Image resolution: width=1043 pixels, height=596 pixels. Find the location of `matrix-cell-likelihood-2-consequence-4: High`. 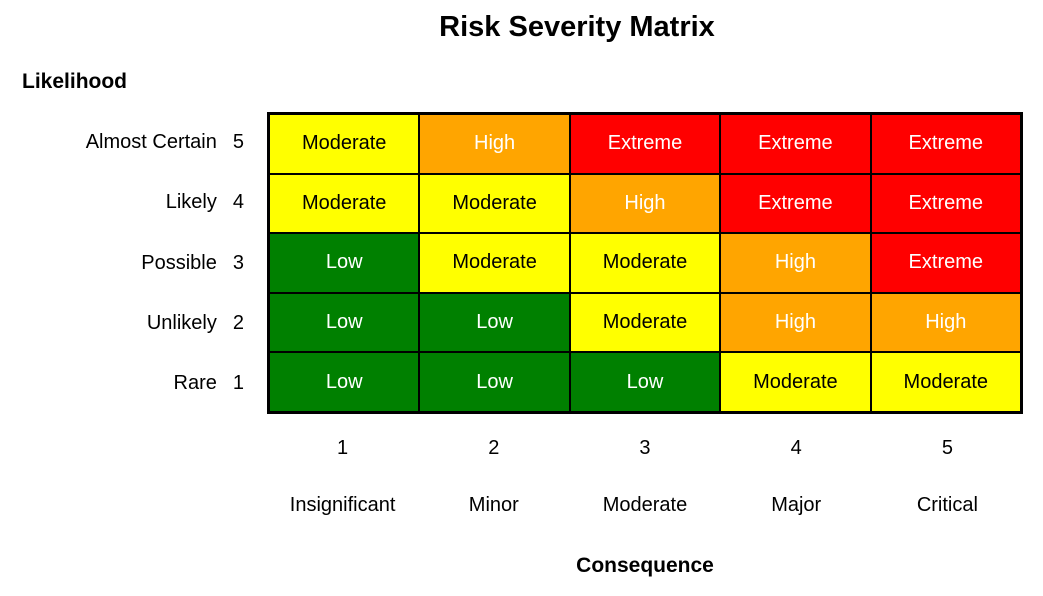

matrix-cell-likelihood-2-consequence-4: High is located at coordinates (795, 322).